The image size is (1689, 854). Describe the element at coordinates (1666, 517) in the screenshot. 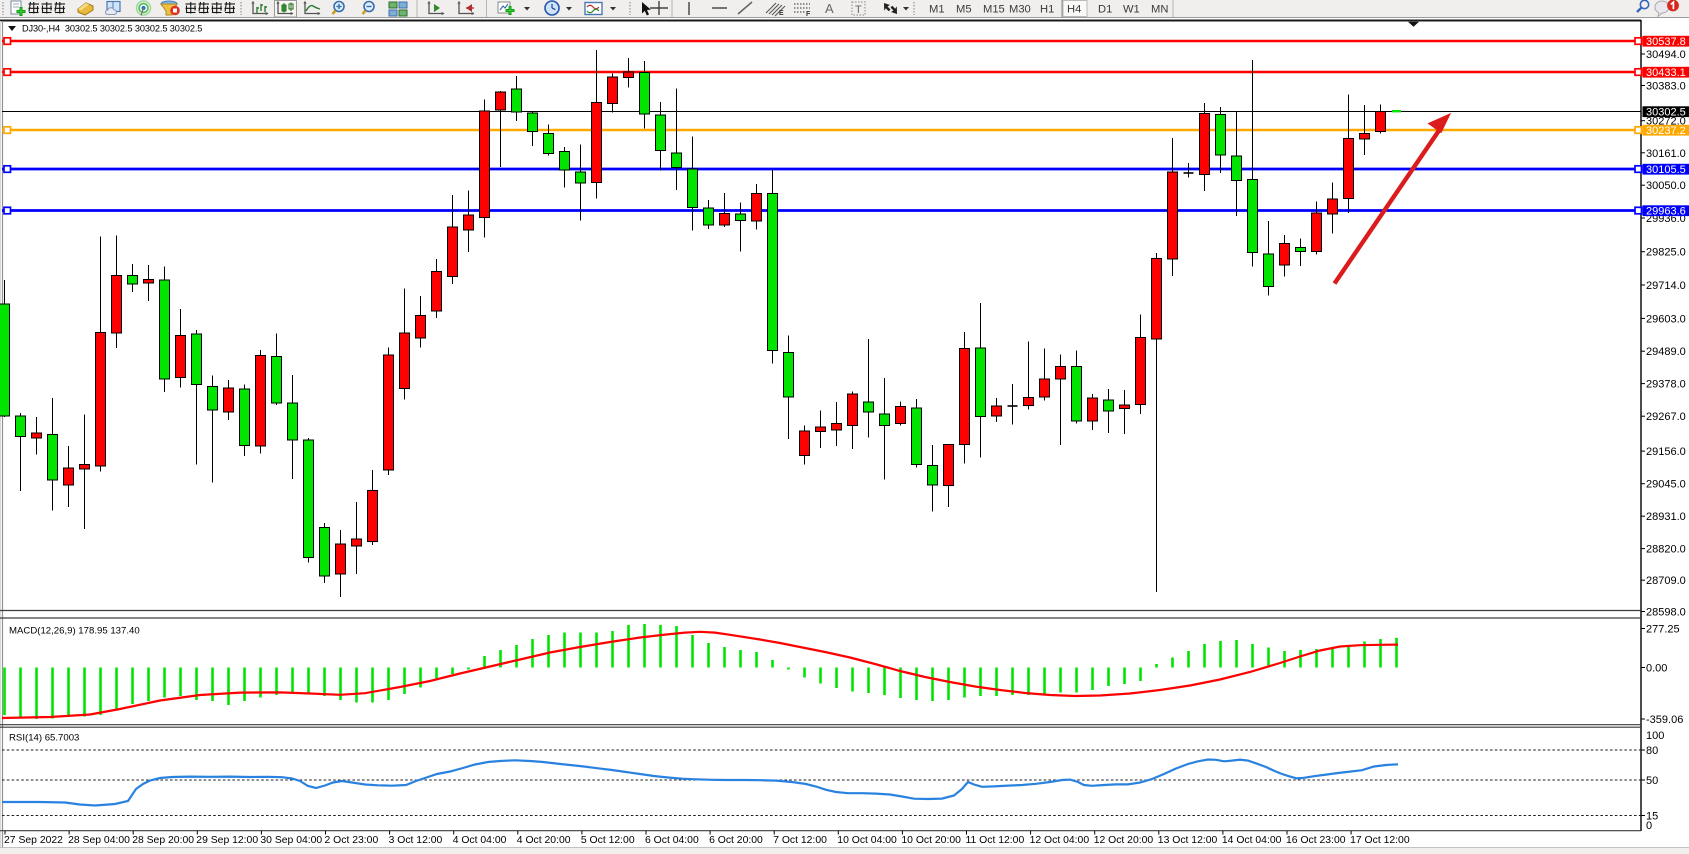

I see `svg-text: 28931.0` at that location.